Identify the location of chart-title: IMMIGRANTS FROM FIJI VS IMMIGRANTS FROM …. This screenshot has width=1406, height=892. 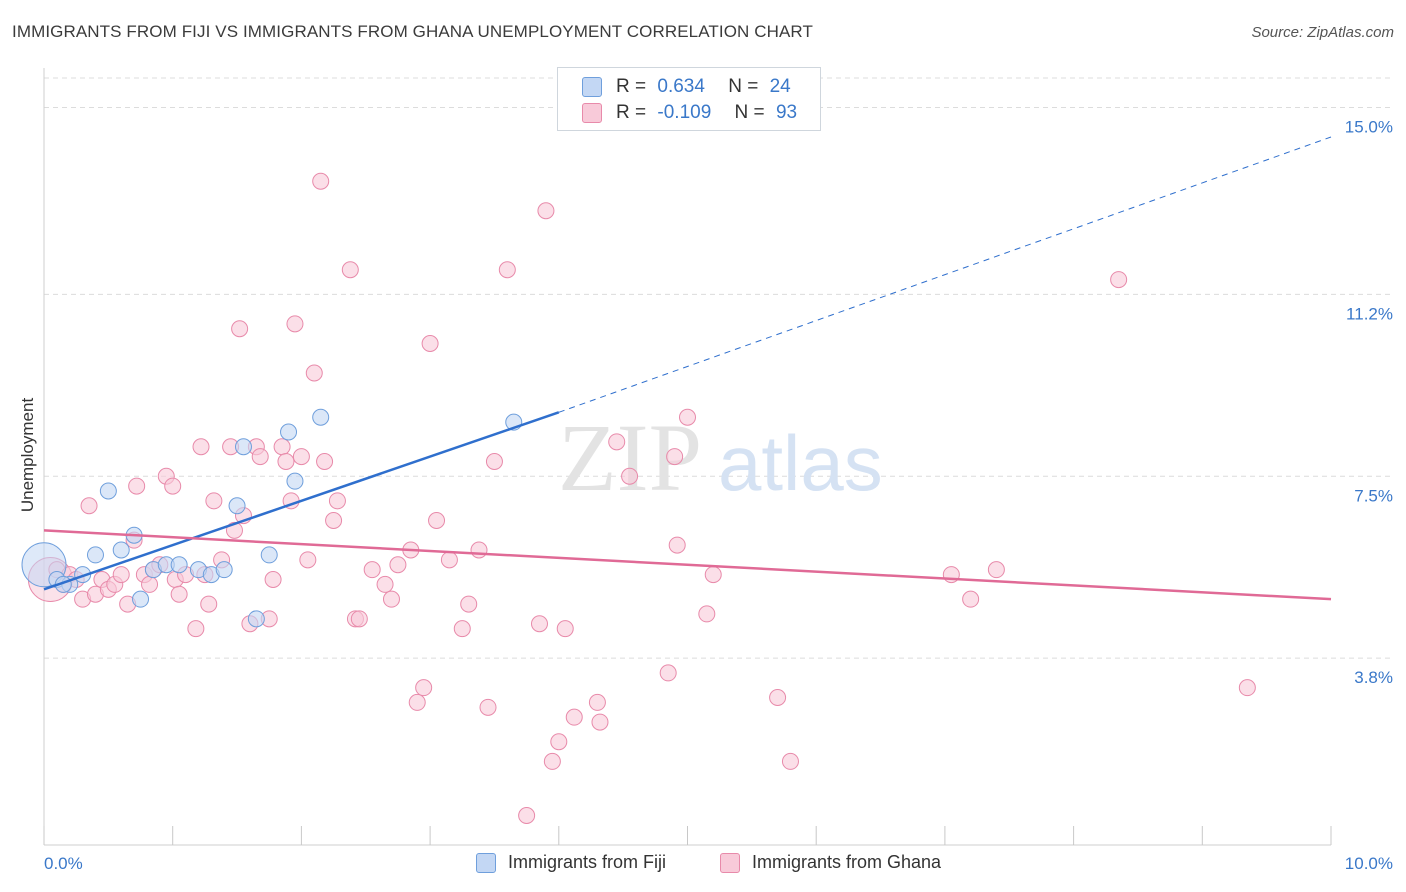
(412, 31).